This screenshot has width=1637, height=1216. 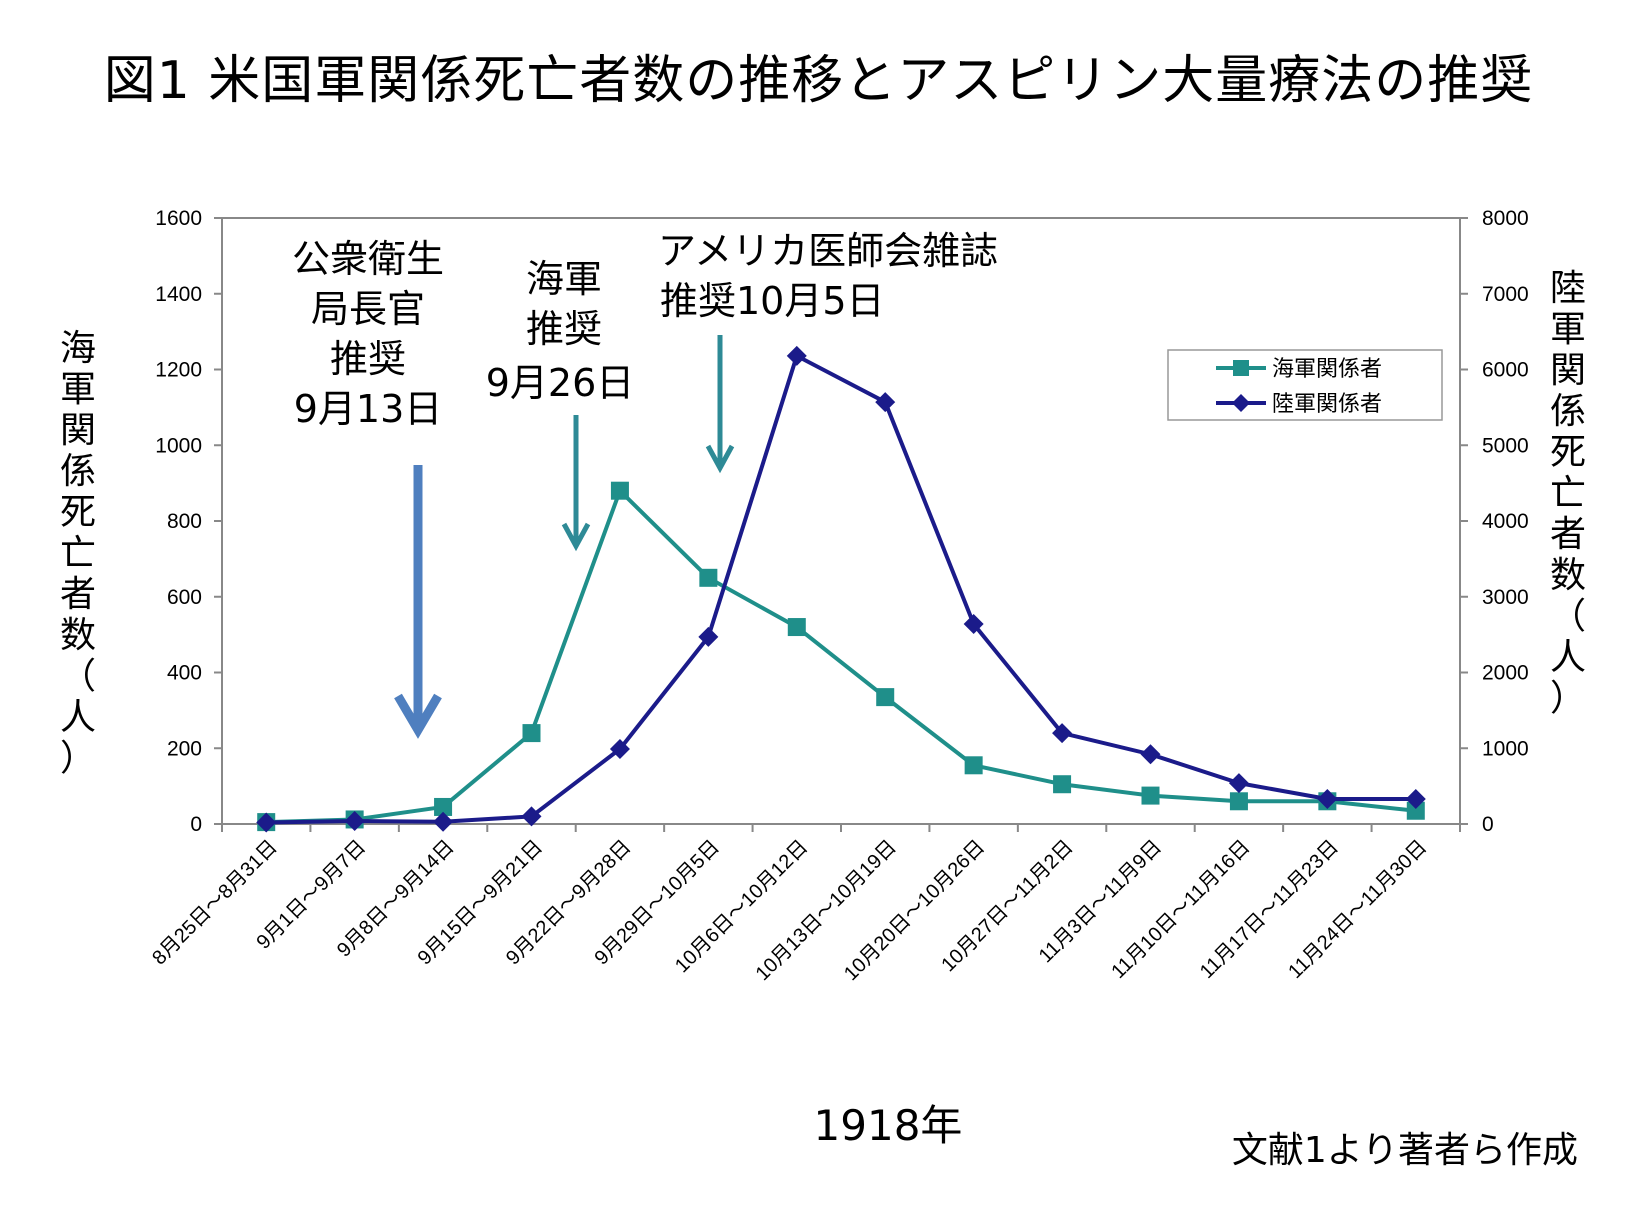 What do you see at coordinates (78, 348) in the screenshot?
I see `axis-label-char: 海` at bounding box center [78, 348].